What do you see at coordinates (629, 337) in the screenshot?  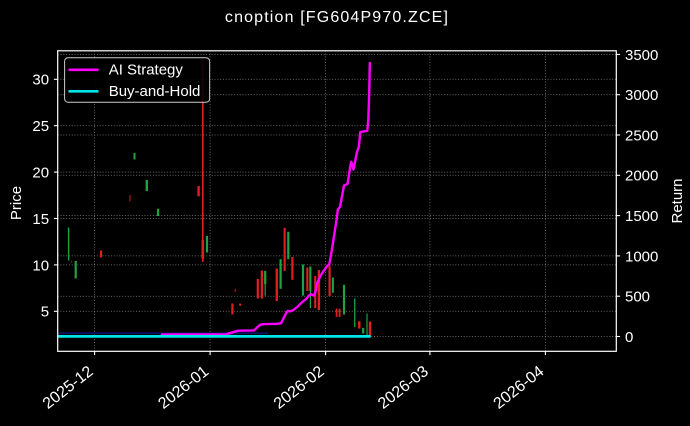 I see `svg-text: 0` at bounding box center [629, 337].